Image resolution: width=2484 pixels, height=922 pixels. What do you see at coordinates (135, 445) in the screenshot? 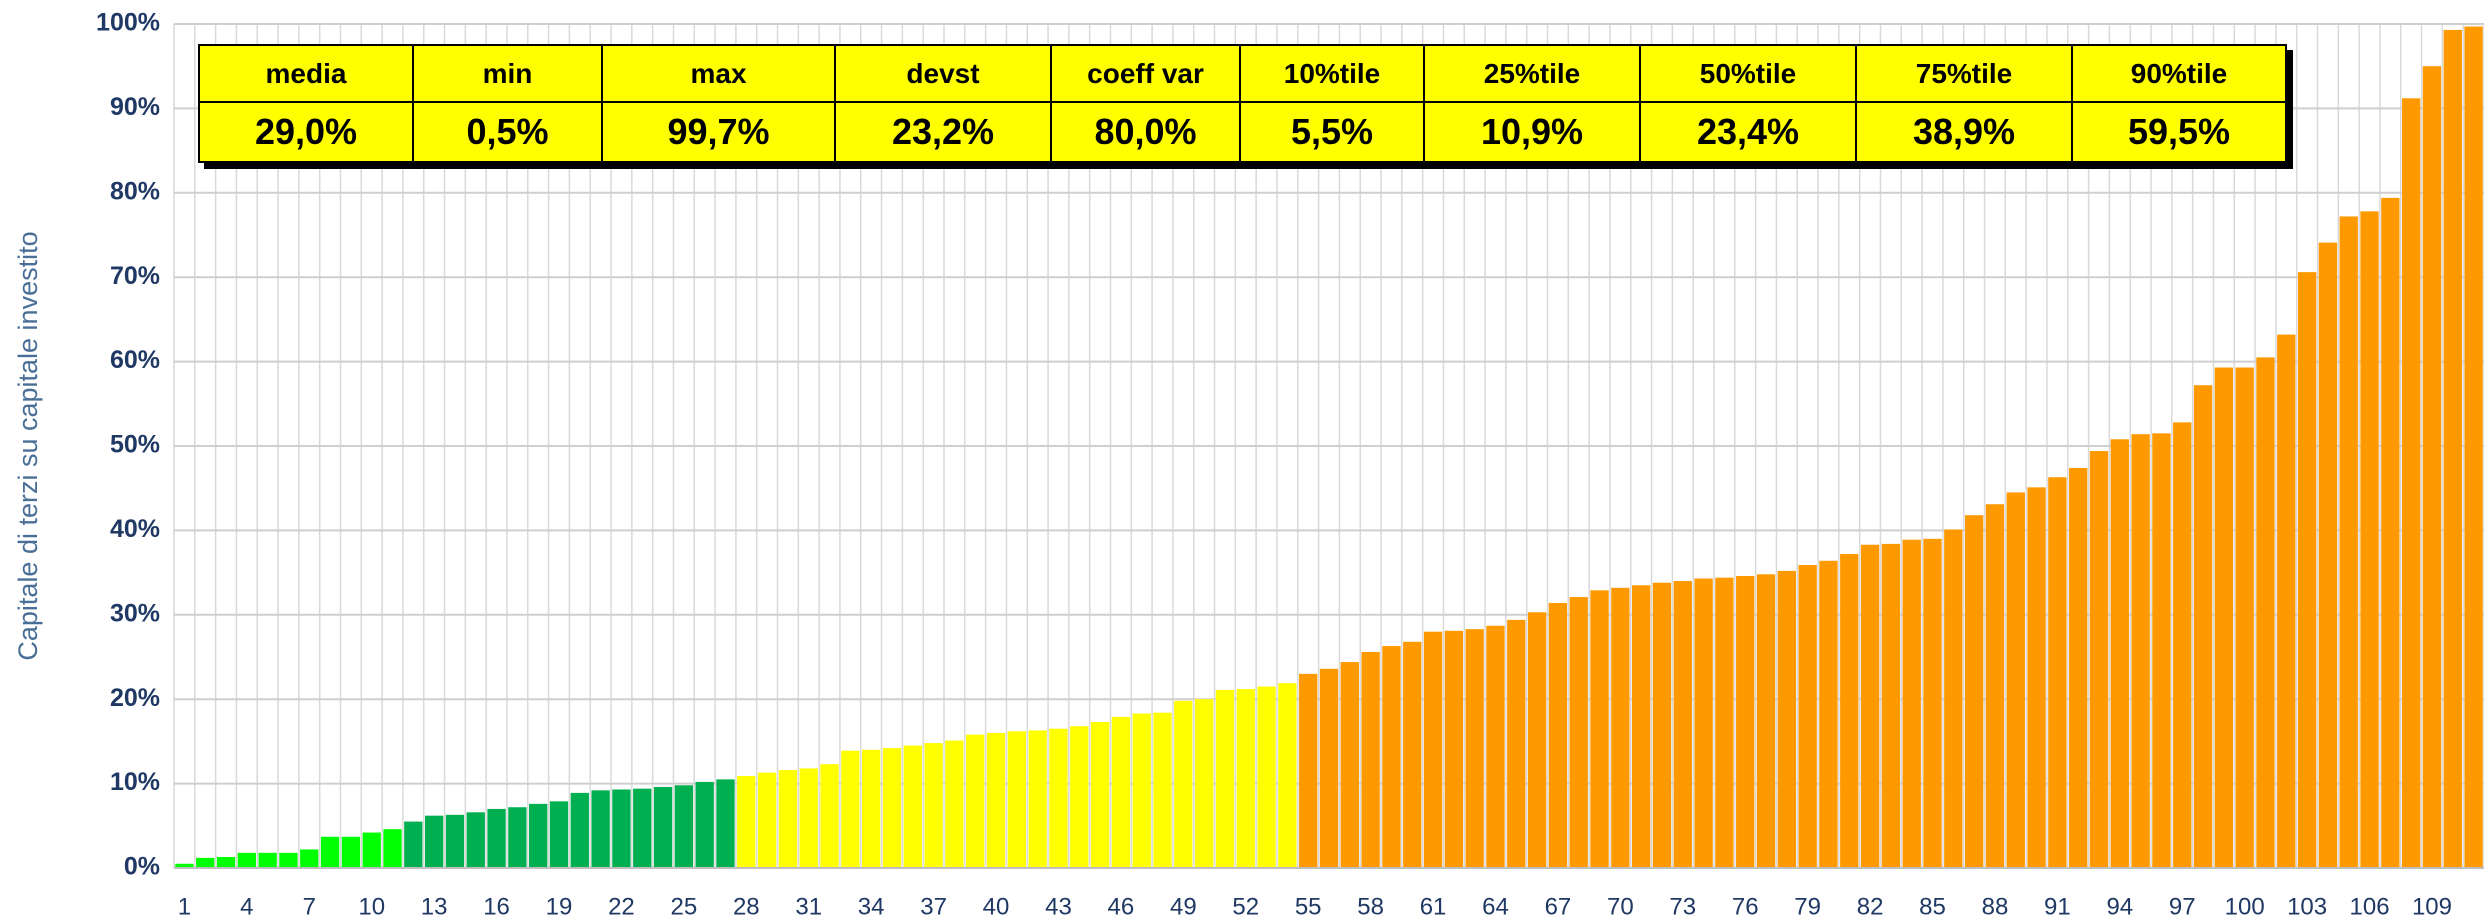
I see `y-tick-label: 50%` at bounding box center [135, 445].